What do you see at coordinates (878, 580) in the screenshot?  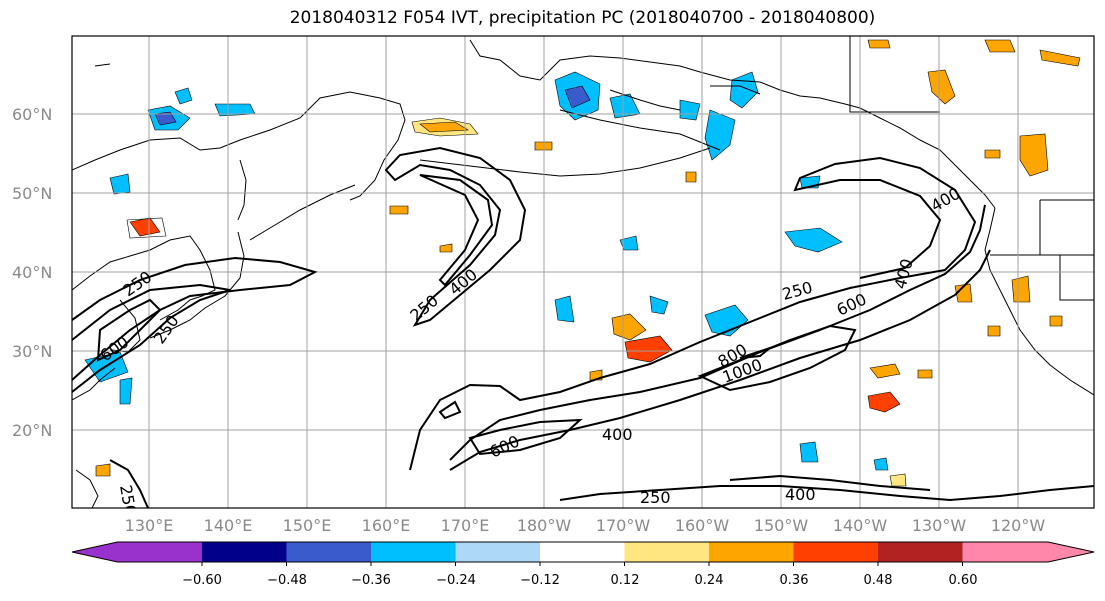 I see `colorbar-tick-label: 0.48` at bounding box center [878, 580].